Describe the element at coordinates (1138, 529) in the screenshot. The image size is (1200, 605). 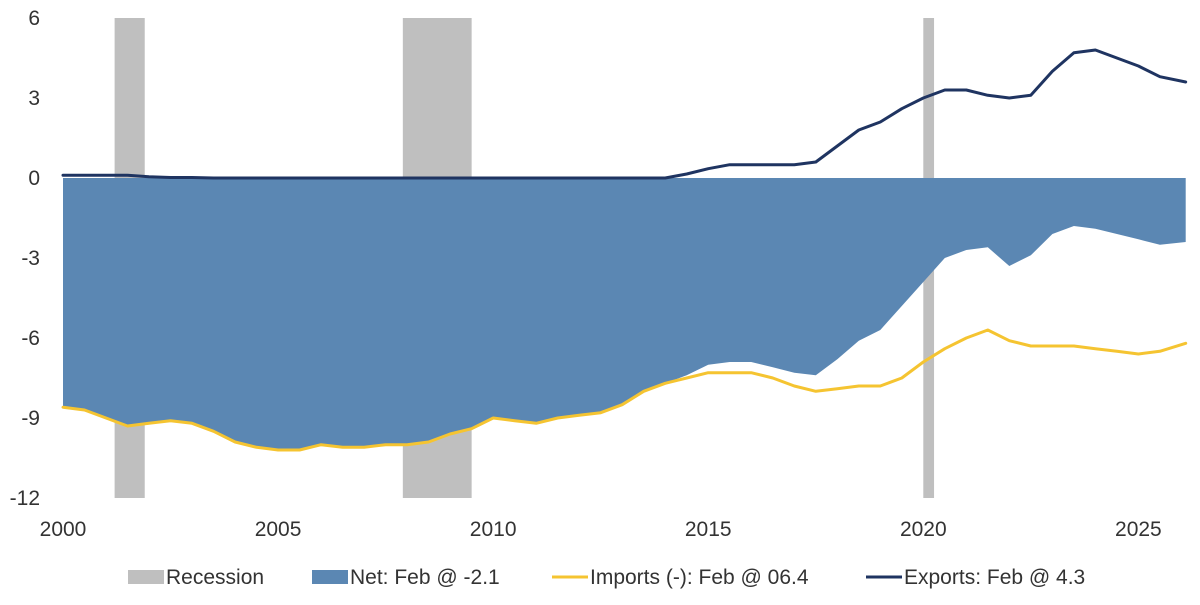
I see `x-tick-label: 2025` at that location.